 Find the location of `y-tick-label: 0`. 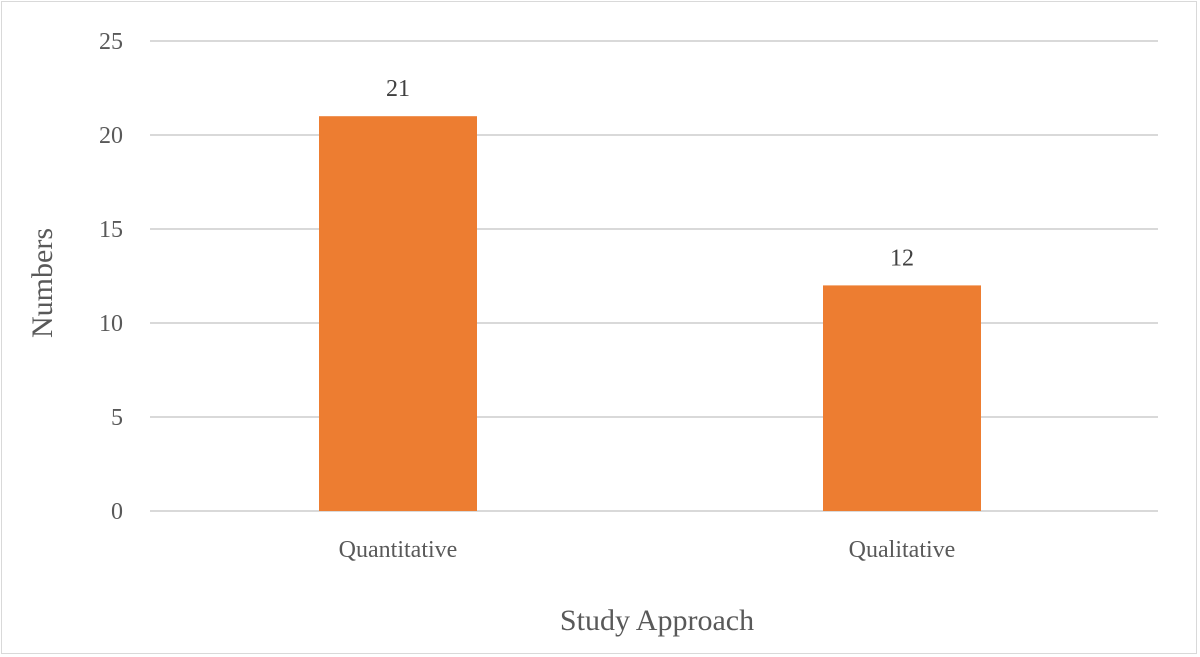

y-tick-label: 0 is located at coordinates (117, 512).